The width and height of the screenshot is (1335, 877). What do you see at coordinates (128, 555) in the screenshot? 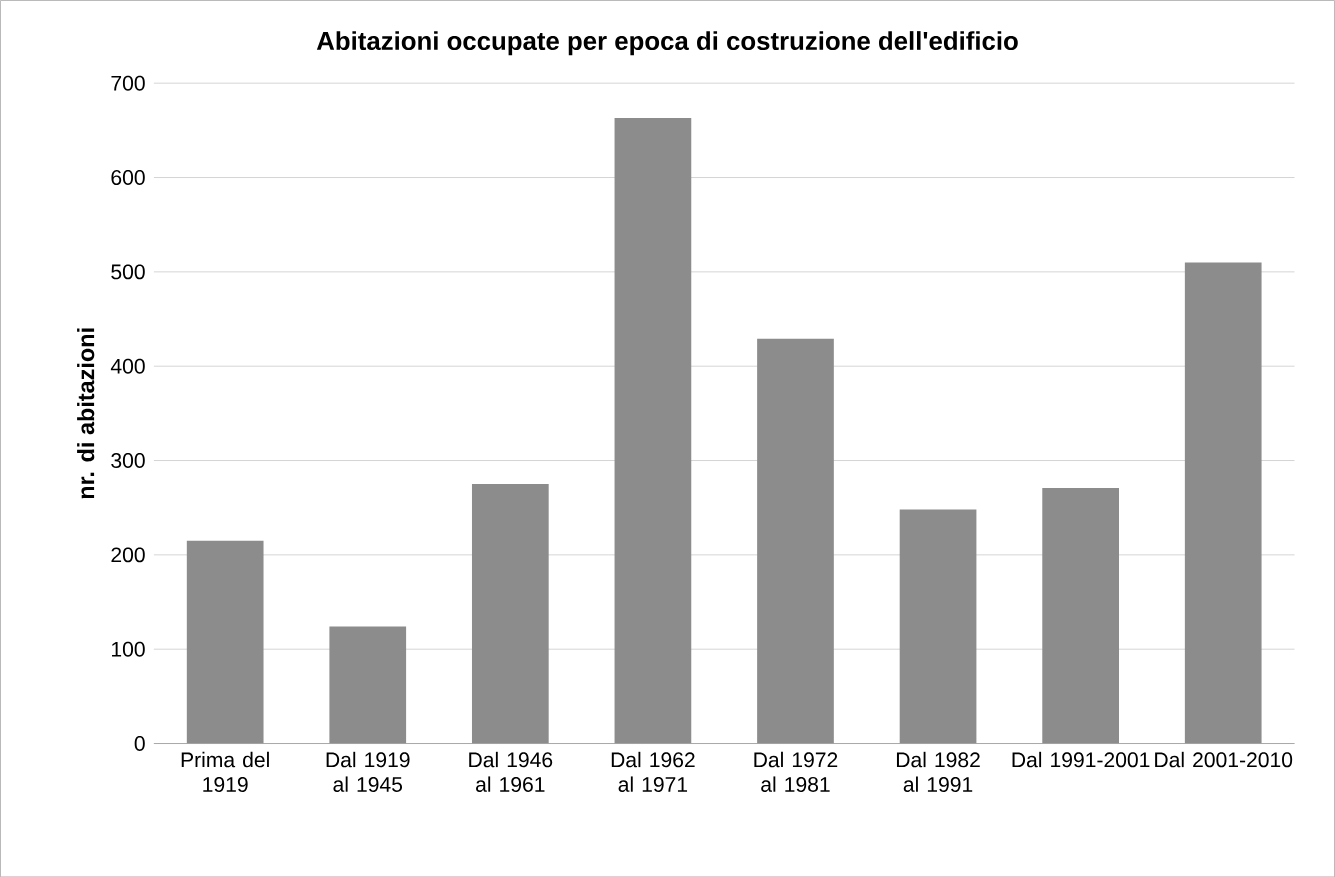
I see `y-tick-label: 200` at bounding box center [128, 555].